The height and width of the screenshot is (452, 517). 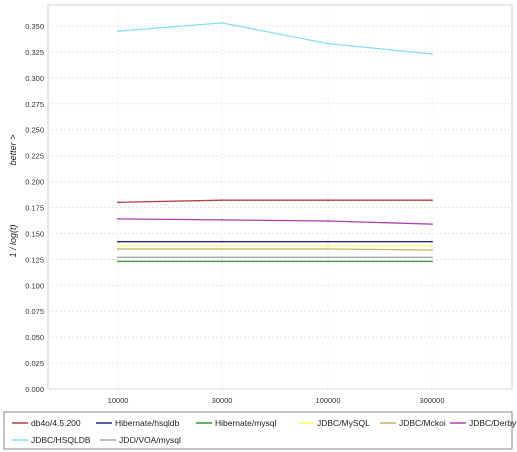 What do you see at coordinates (13, 240) in the screenshot?
I see `y-axis-title-main: 1 / log(t)` at bounding box center [13, 240].